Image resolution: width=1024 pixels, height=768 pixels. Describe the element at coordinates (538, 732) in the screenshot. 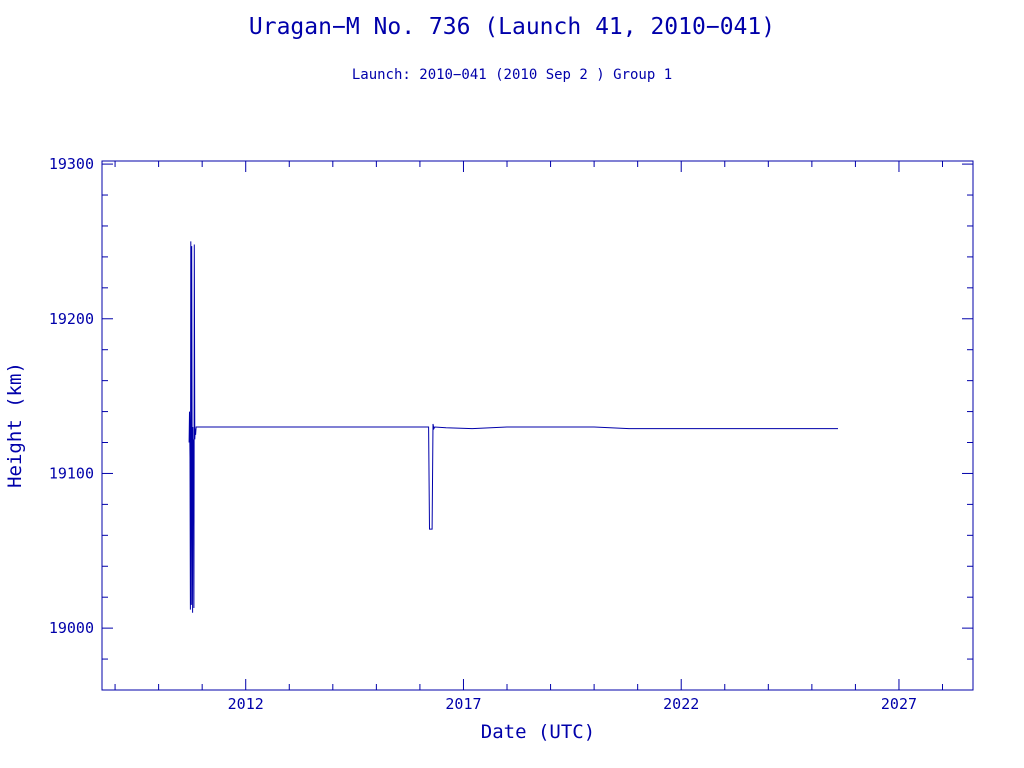

I see `x-axis-label: Date (UTC)` at that location.